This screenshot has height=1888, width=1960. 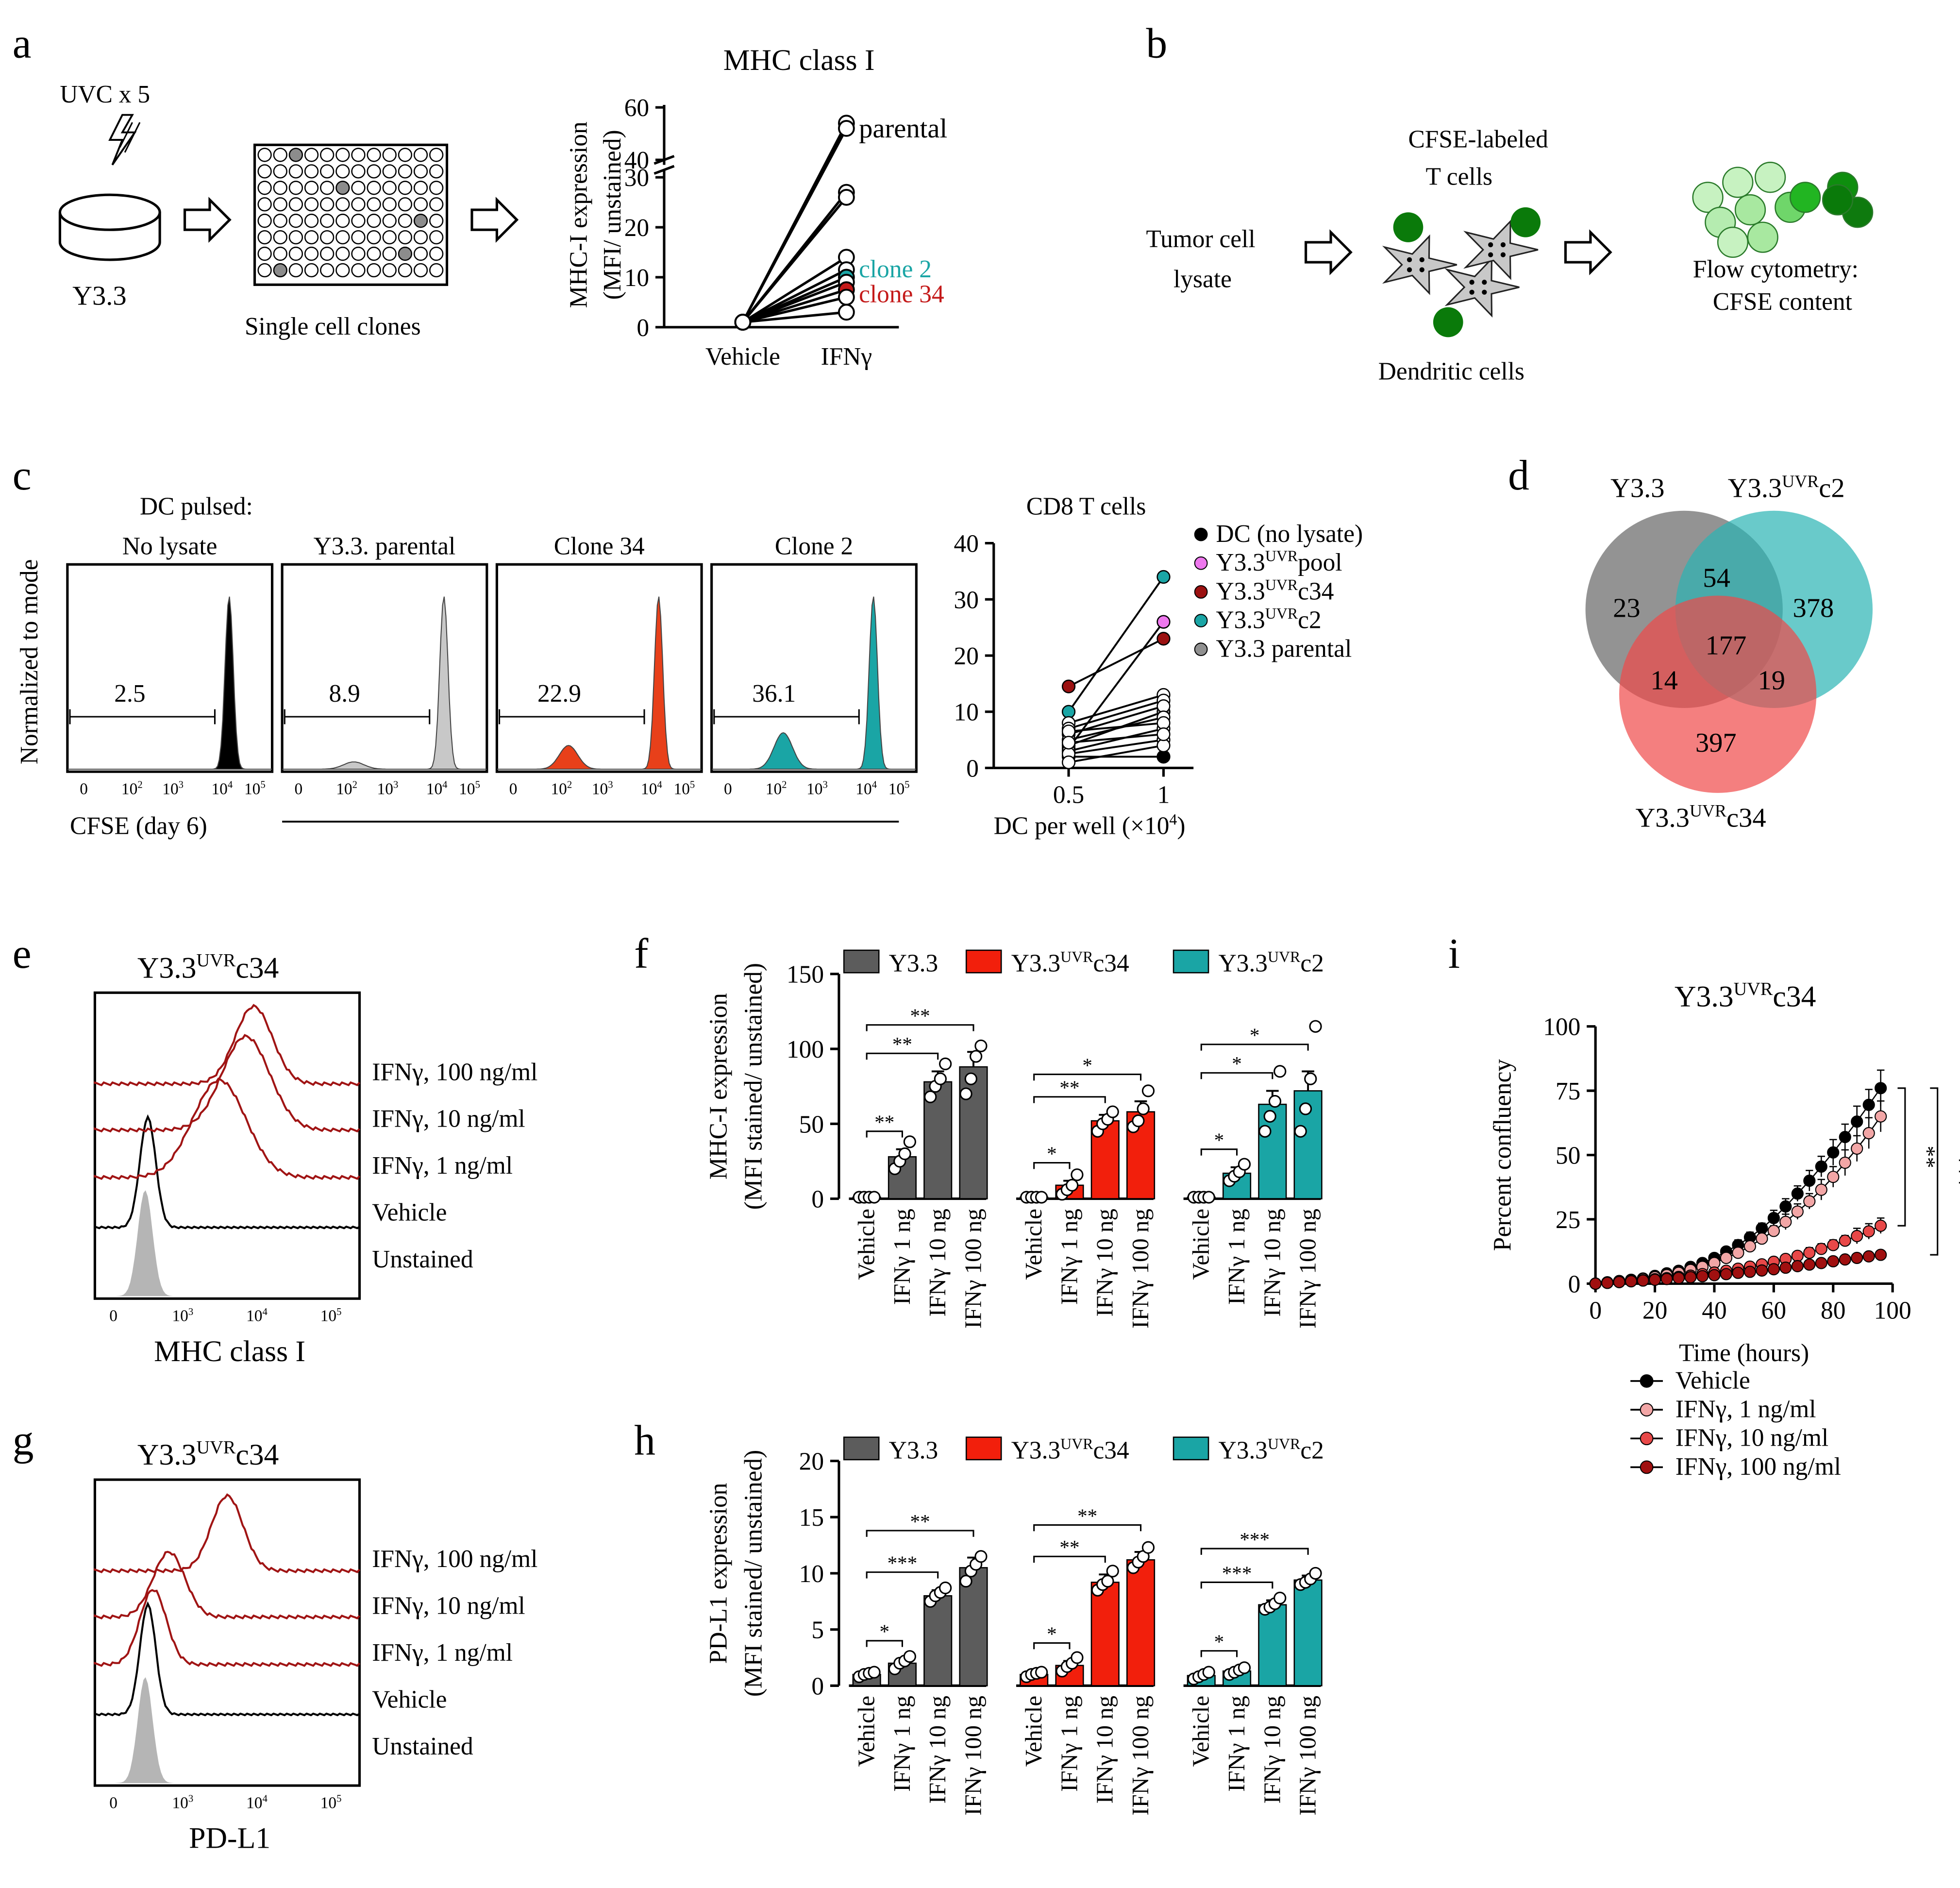 What do you see at coordinates (1638, 488) in the screenshot?
I see `venn-label-y33: Y3.3` at bounding box center [1638, 488].